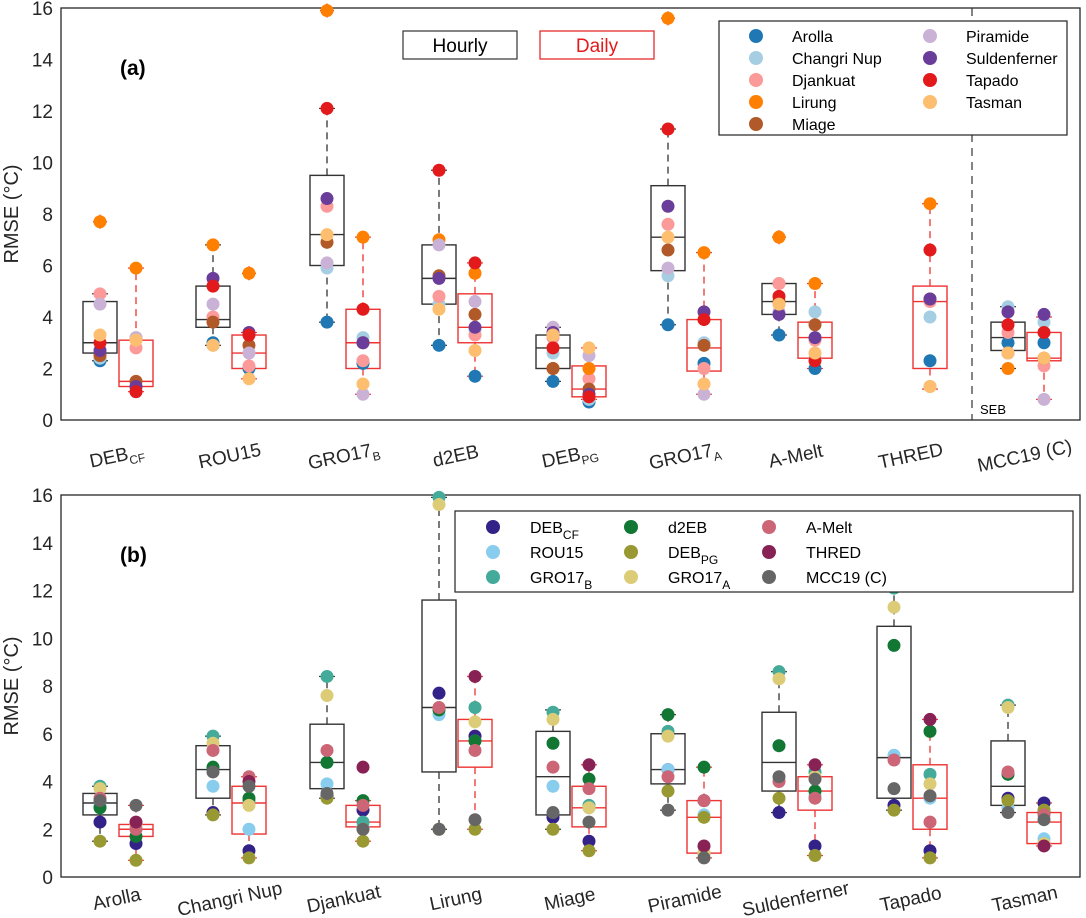 The image size is (1086, 918). I want to click on y-tick-label: 0, so click(47, 421).